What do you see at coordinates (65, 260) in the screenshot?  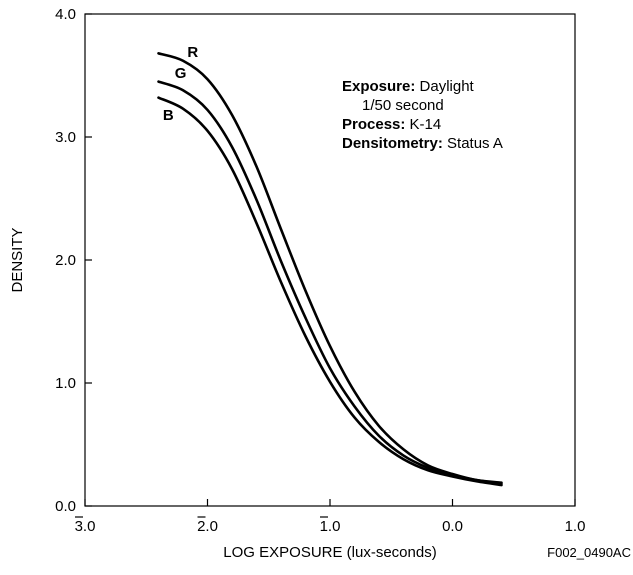 I see `y-tick-label: 2.0` at bounding box center [65, 260].